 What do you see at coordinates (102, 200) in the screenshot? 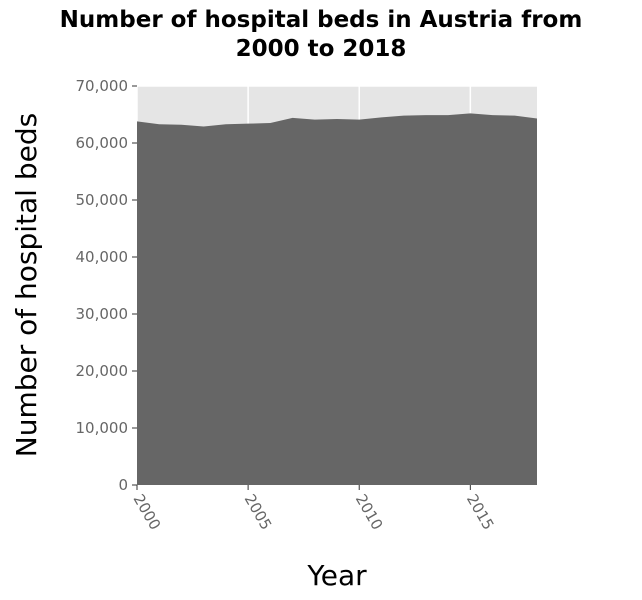
I see `y-tick-label-50000: 50,000` at bounding box center [102, 200].